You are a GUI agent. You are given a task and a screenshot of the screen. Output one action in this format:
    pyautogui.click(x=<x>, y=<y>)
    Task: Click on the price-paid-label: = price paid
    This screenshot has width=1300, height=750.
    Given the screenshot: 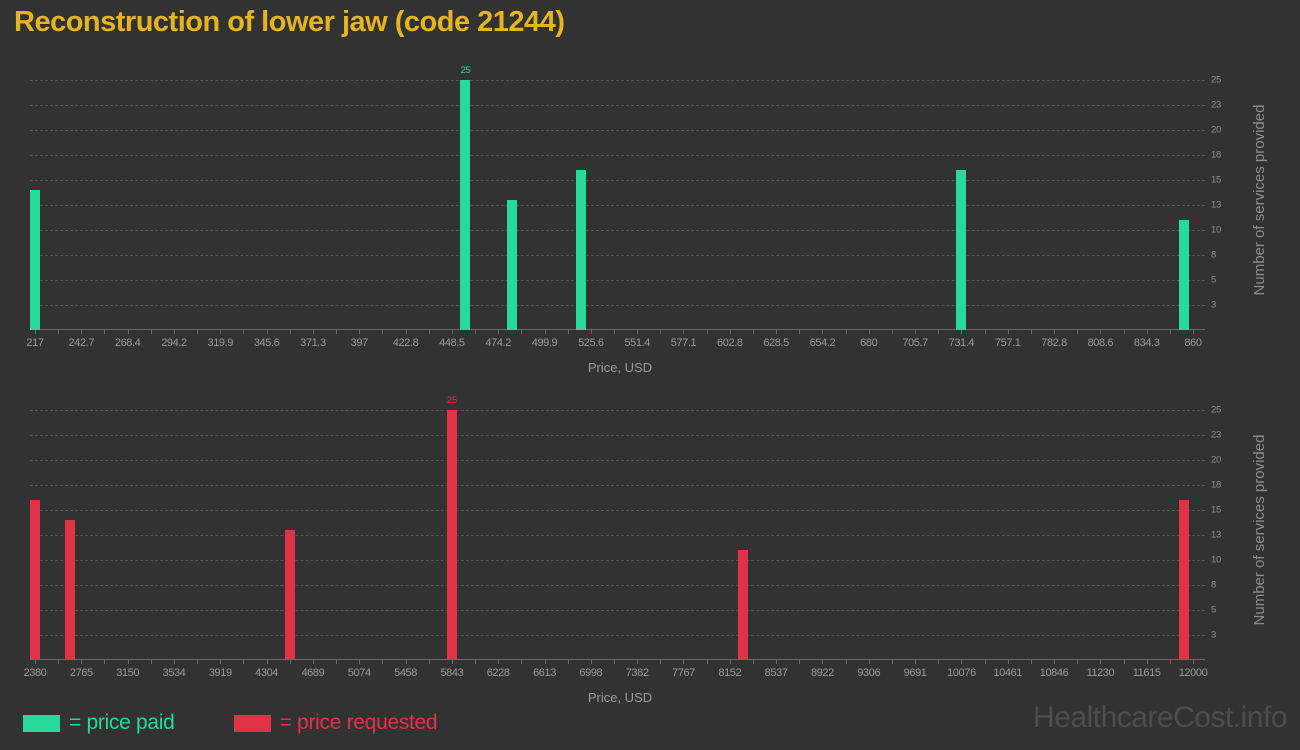 What is the action you would take?
    pyautogui.click(x=122, y=722)
    